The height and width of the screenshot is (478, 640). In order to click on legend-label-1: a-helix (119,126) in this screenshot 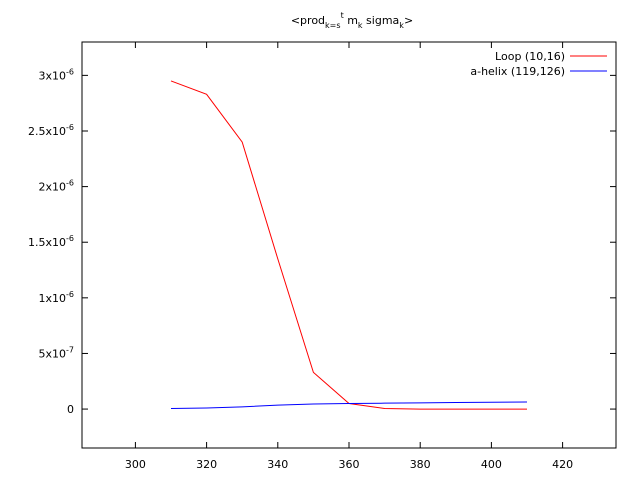, I will do `click(517, 71)`.